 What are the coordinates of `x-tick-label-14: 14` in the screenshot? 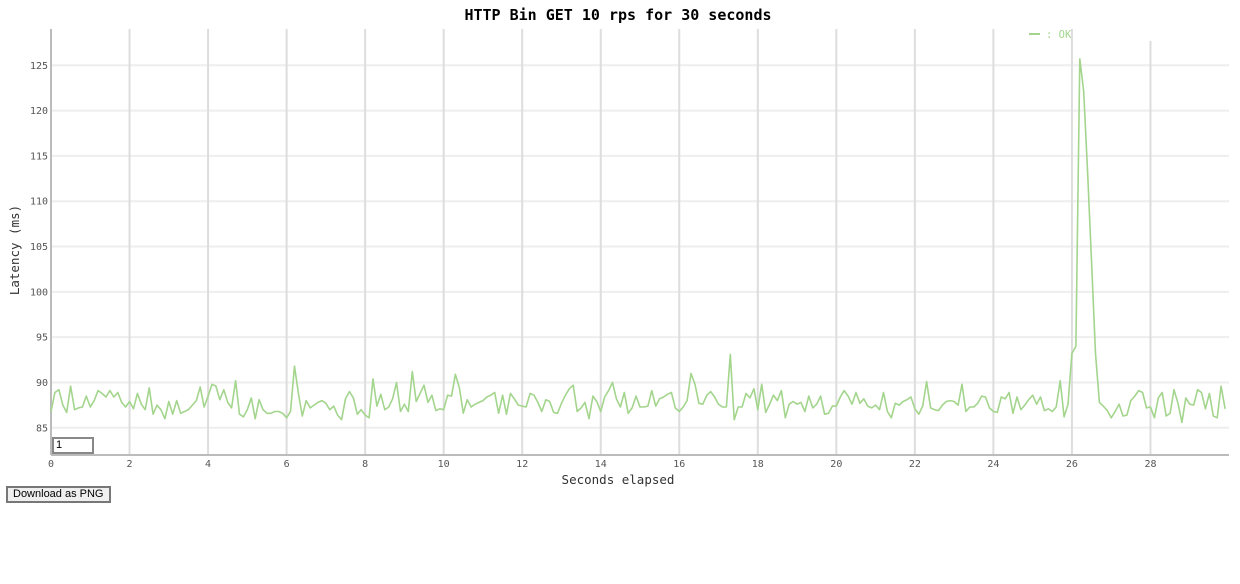 It's located at (601, 464).